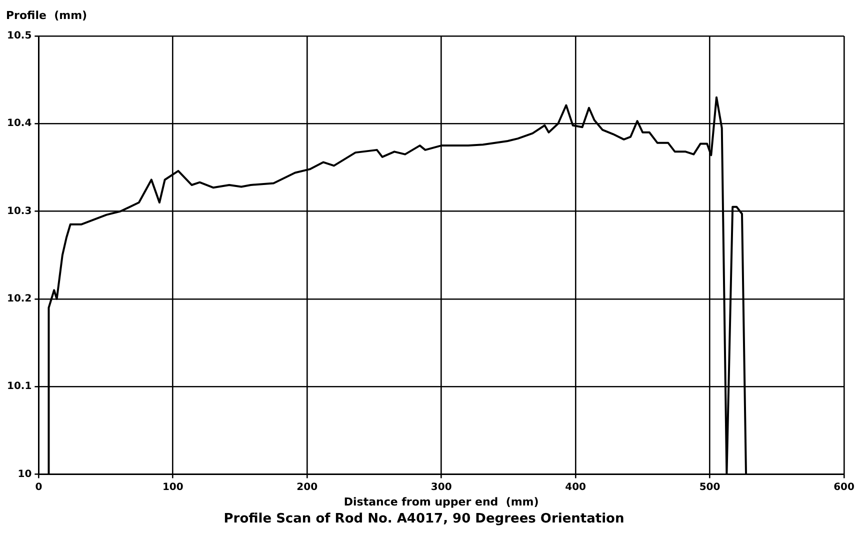 Image resolution: width=866 pixels, height=537 pixels. Describe the element at coordinates (441, 487) in the screenshot. I see `x-tick-label: 300` at that location.